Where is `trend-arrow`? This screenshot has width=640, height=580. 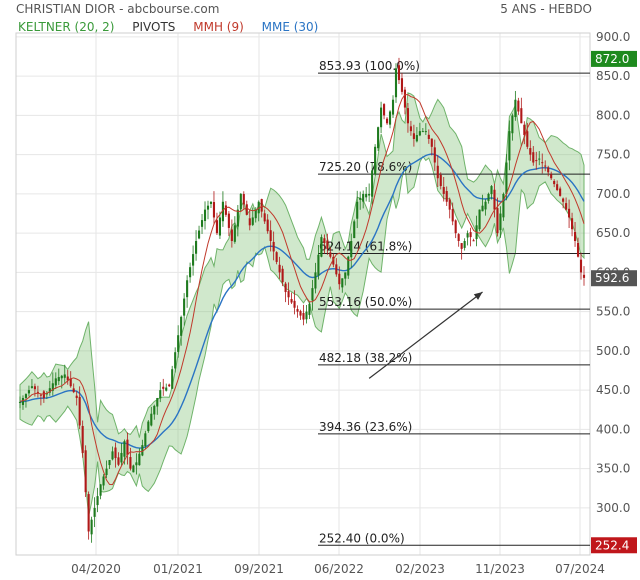
trend-arrow is located at coordinates (425, 335).